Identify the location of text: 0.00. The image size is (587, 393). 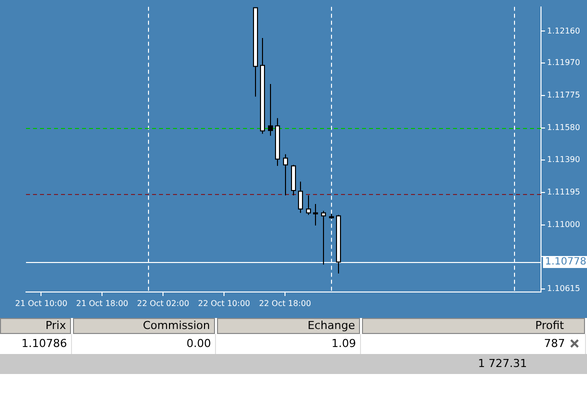
(198, 343).